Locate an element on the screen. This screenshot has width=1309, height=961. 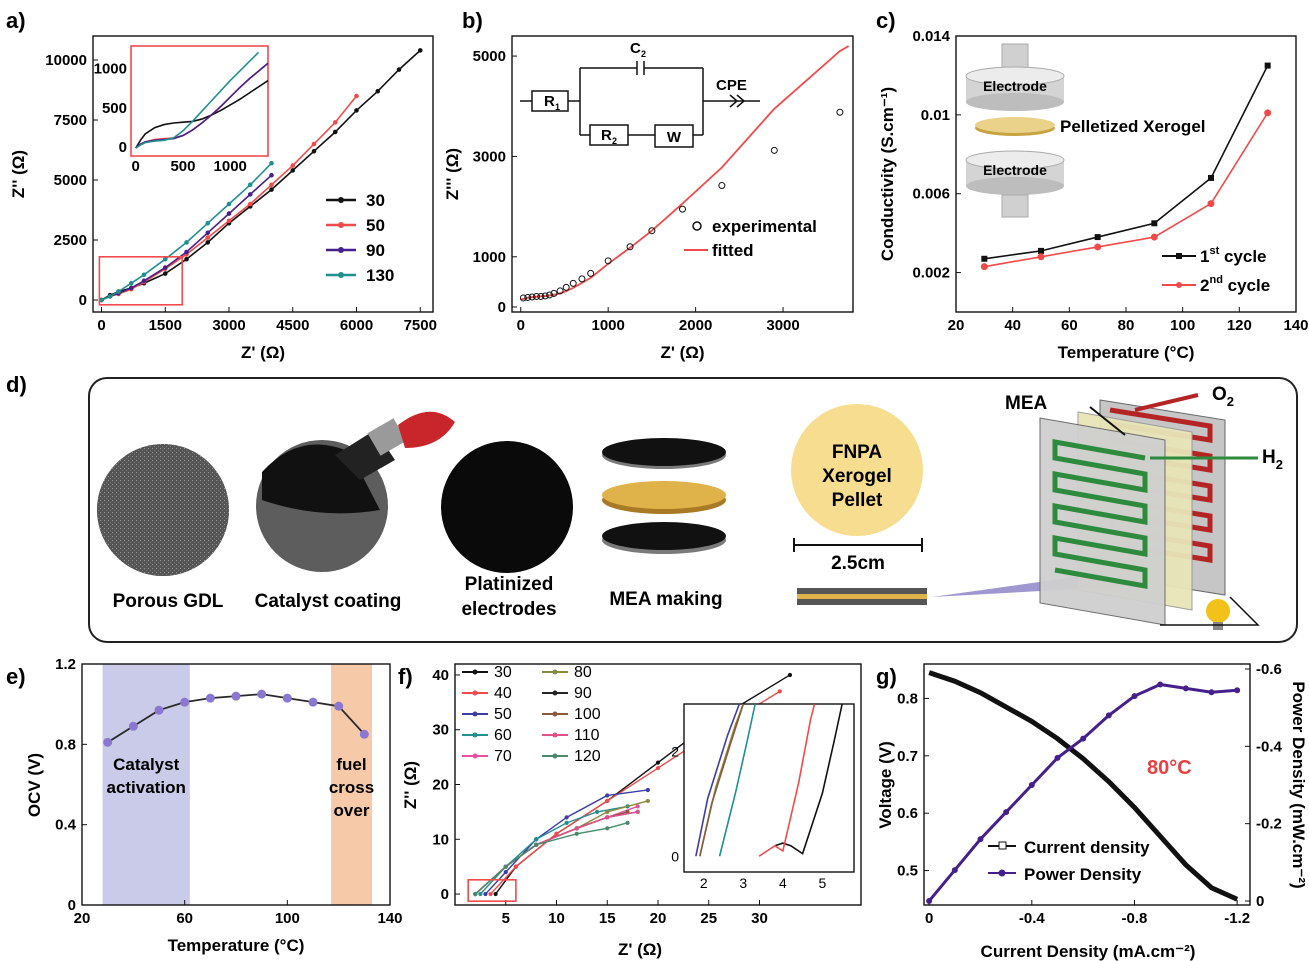
y-tick-label: 0.01 is located at coordinates (935, 115).